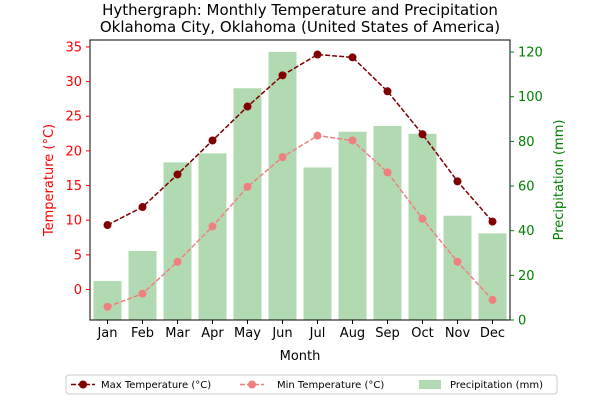 The image size is (600, 404). What do you see at coordinates (282, 157) in the screenshot?
I see `min-temp-point-jun` at bounding box center [282, 157].